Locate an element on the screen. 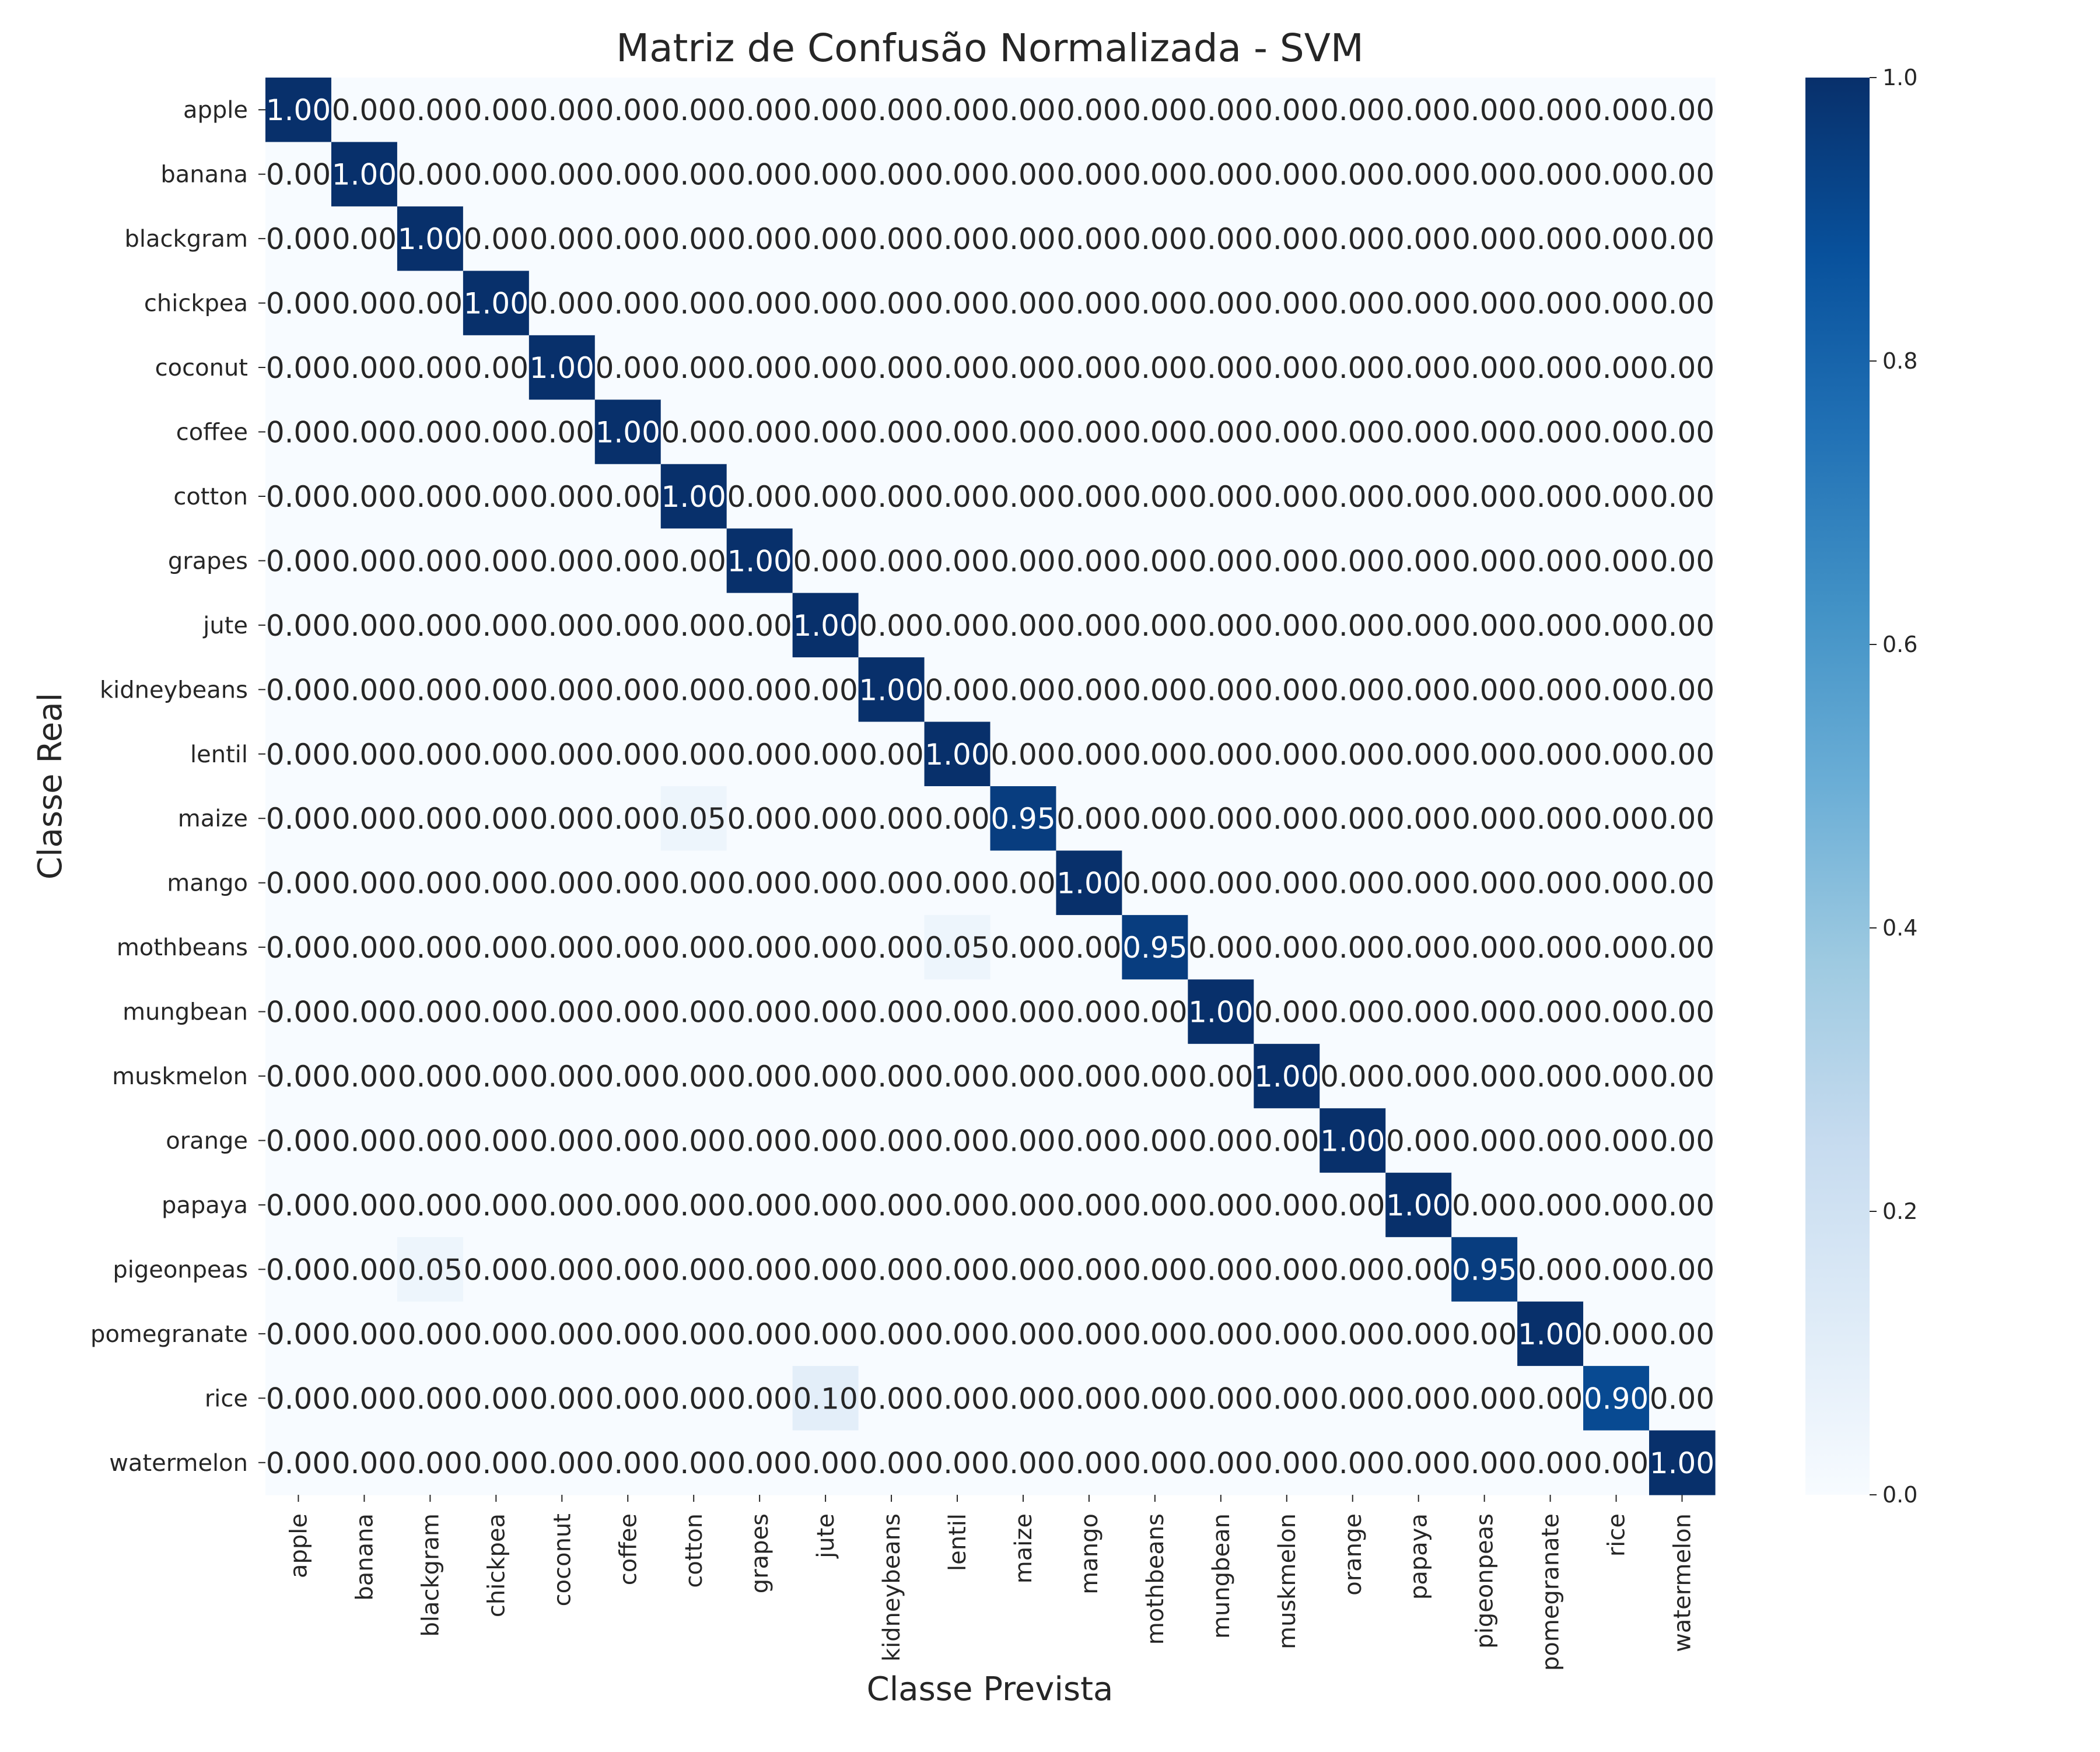 The height and width of the screenshot is (1752, 2100). x-tick-label: rice is located at coordinates (1617, 1535).